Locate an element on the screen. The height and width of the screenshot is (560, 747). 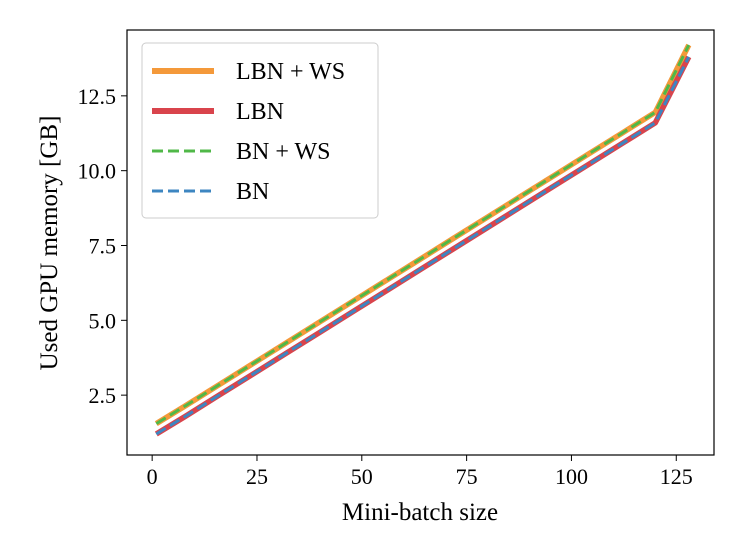
x-tick-label: 25 is located at coordinates (257, 476).